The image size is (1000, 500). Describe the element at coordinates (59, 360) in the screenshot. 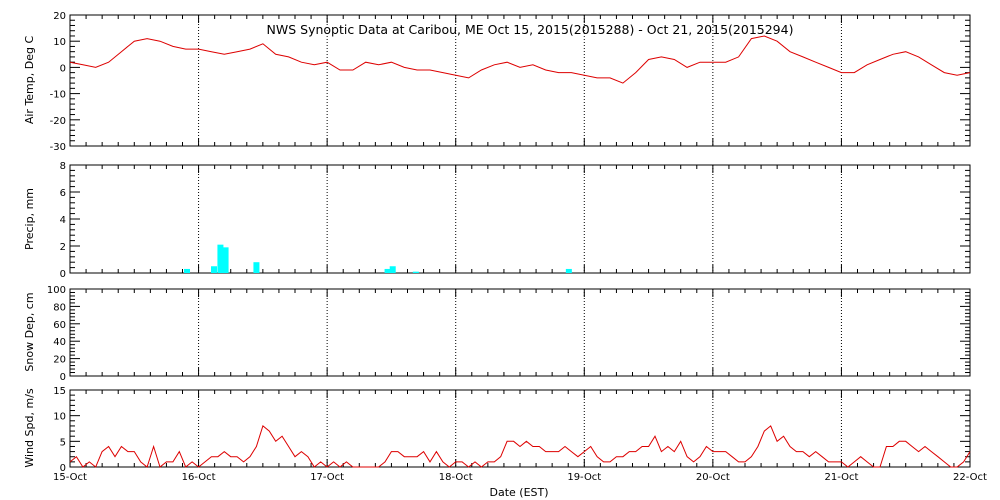

I see `snow-depth-y-tick-label: 20` at that location.